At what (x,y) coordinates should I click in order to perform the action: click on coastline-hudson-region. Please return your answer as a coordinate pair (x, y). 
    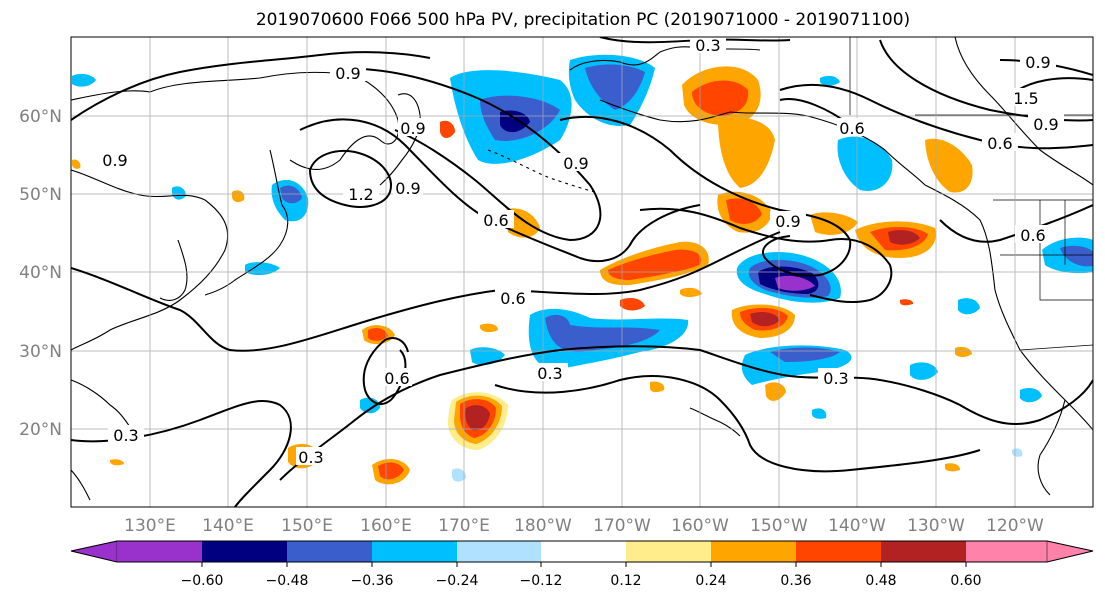
    Looking at the image, I should click on (1023, 111).